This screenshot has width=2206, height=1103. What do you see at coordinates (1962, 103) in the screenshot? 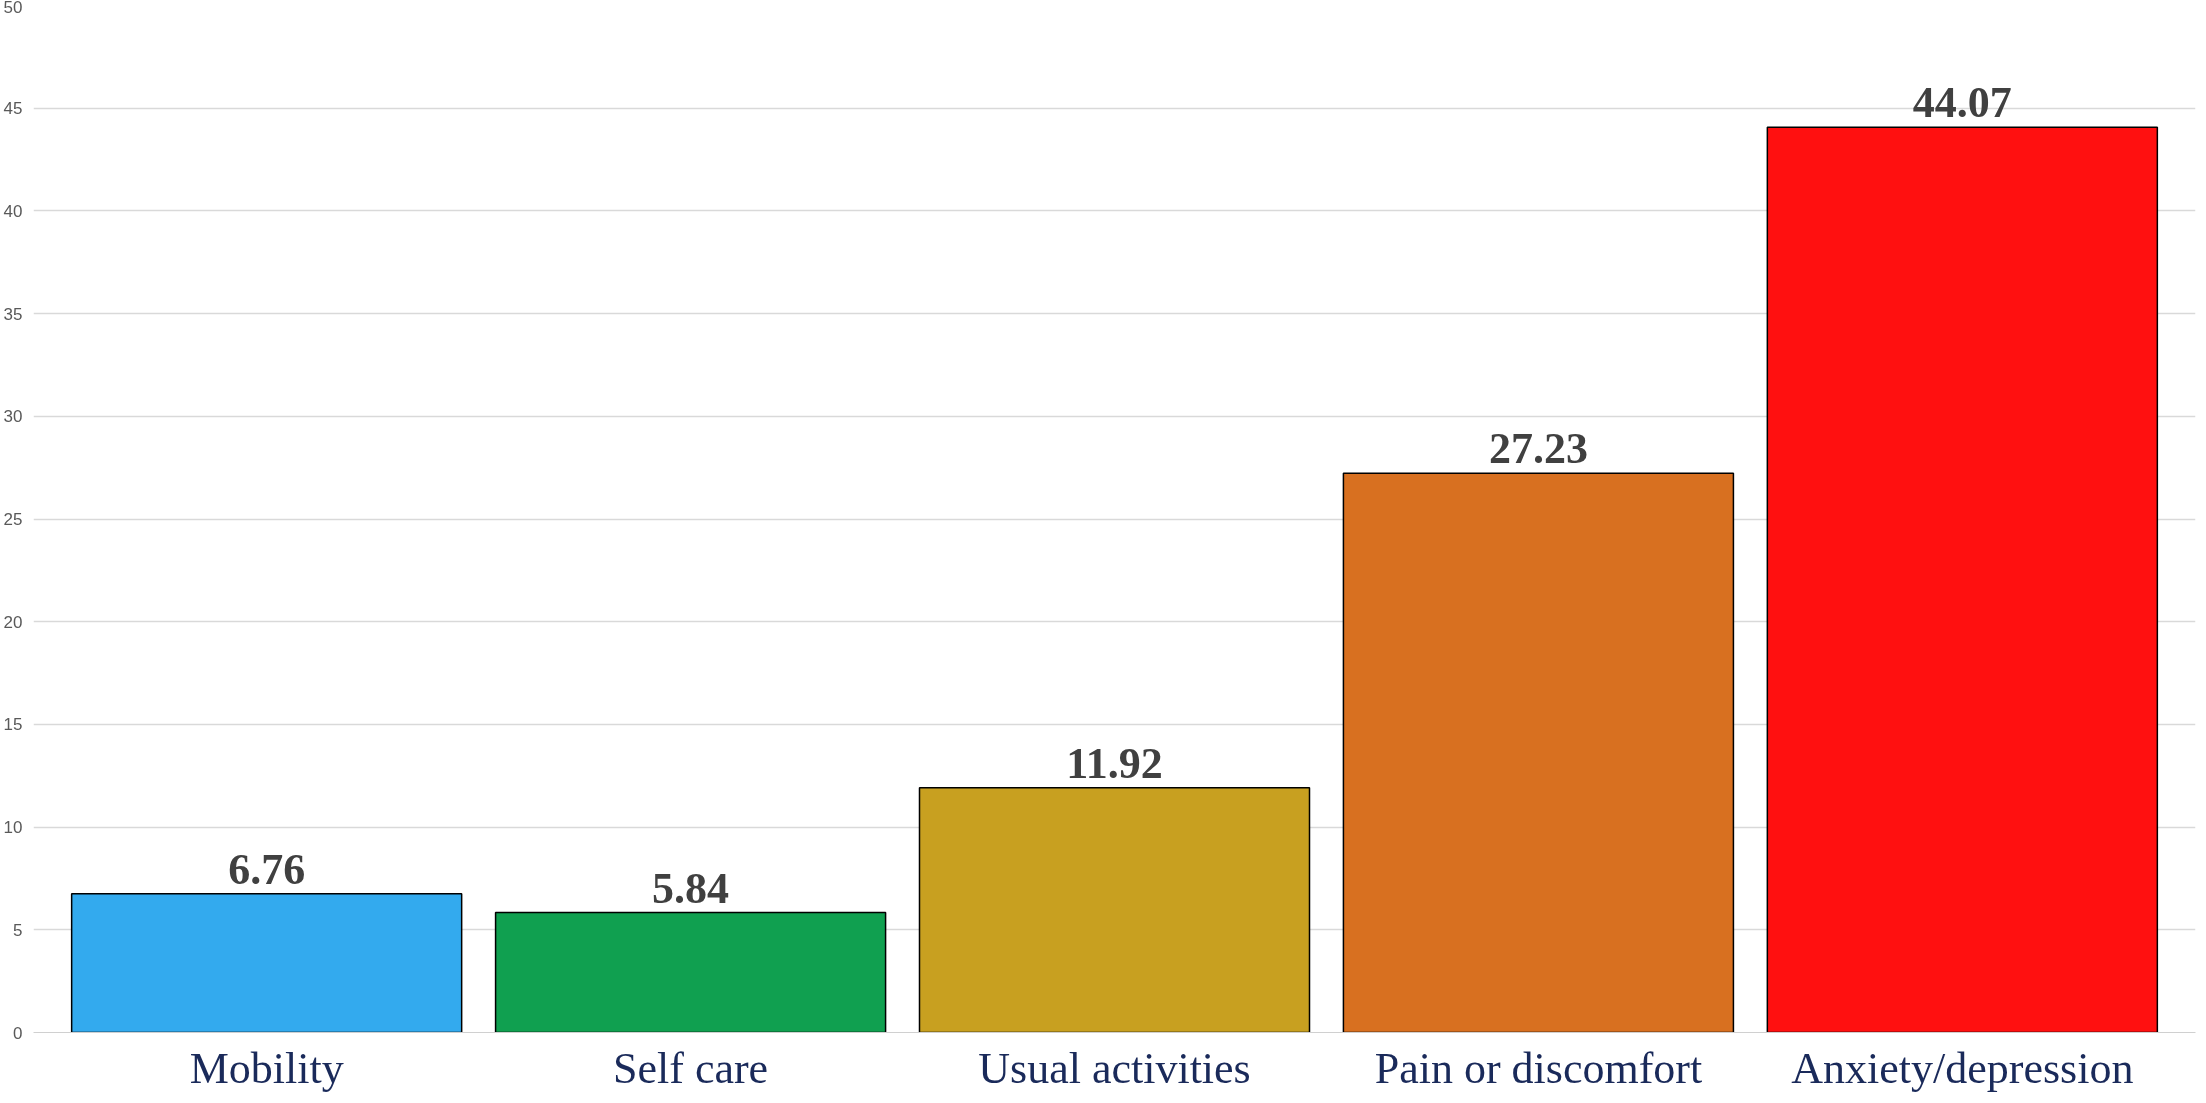
I see `data-label: 44.07` at bounding box center [1962, 103].